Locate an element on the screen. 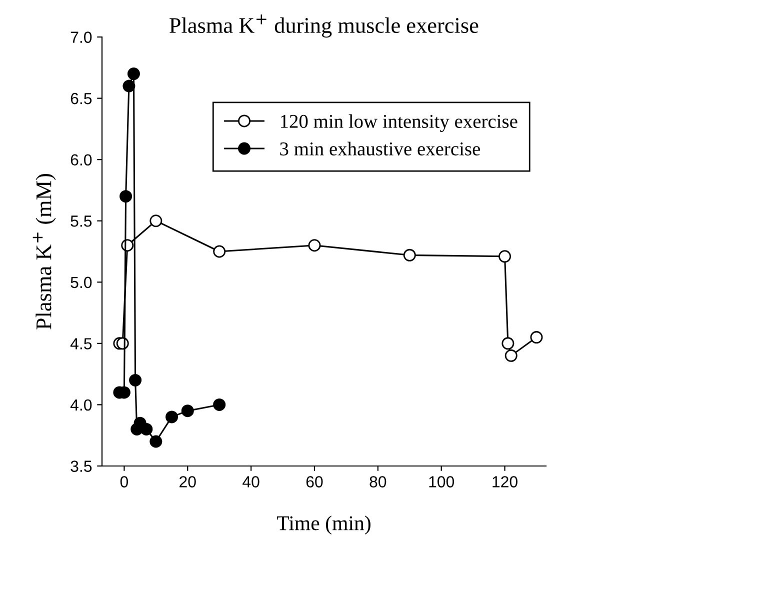 This screenshot has height=606, width=780. chart-title: Plasma K$^{+}$ during muscle exercise is located at coordinates (324, 26).